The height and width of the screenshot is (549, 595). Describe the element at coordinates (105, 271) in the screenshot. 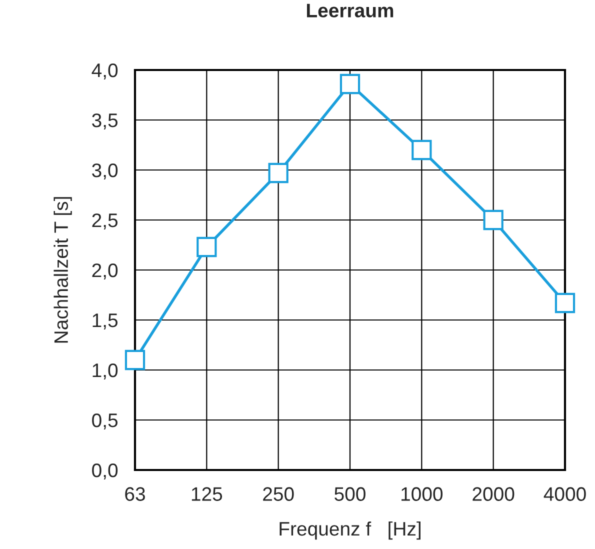

I see `y-tick-label: 2,0` at that location.